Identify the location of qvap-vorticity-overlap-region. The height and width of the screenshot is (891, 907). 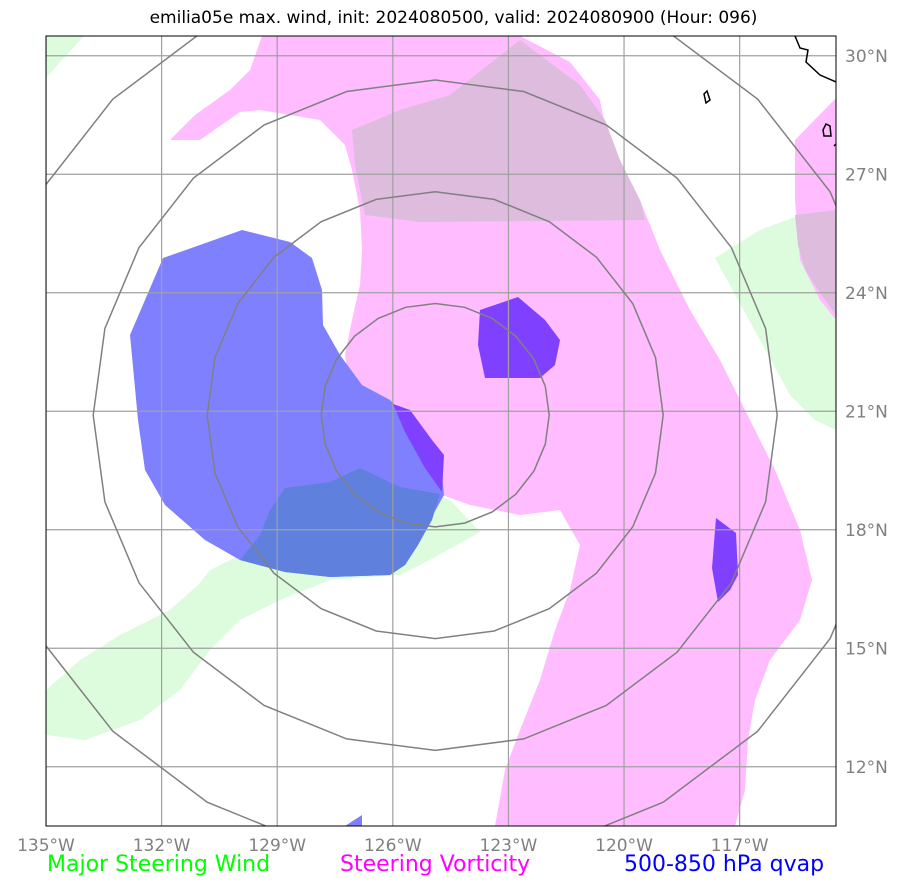
(340, 522).